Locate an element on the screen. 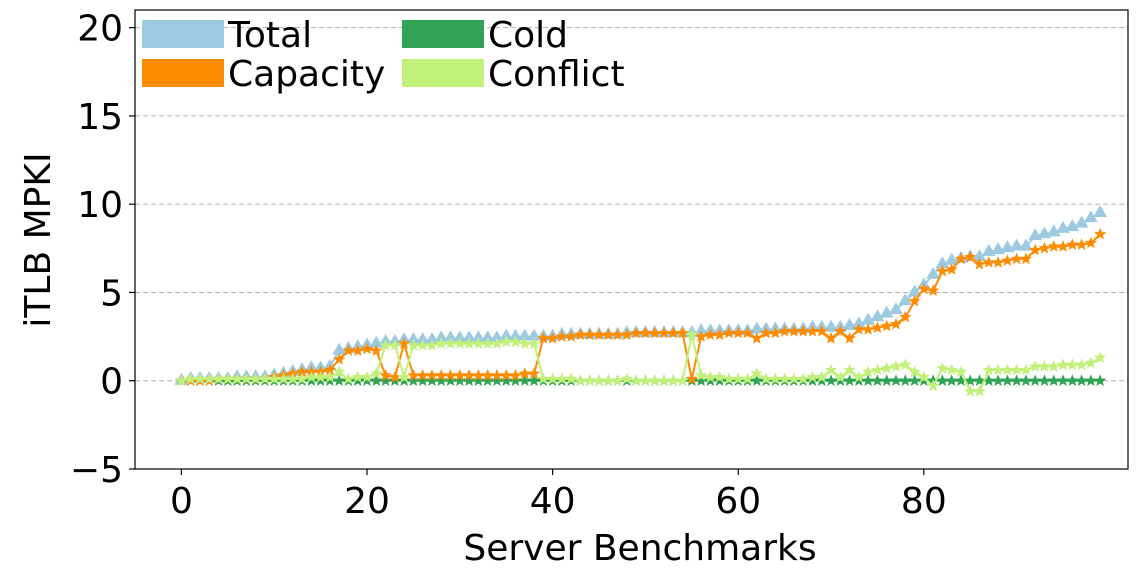  legend-label: Conflict is located at coordinates (556, 74).